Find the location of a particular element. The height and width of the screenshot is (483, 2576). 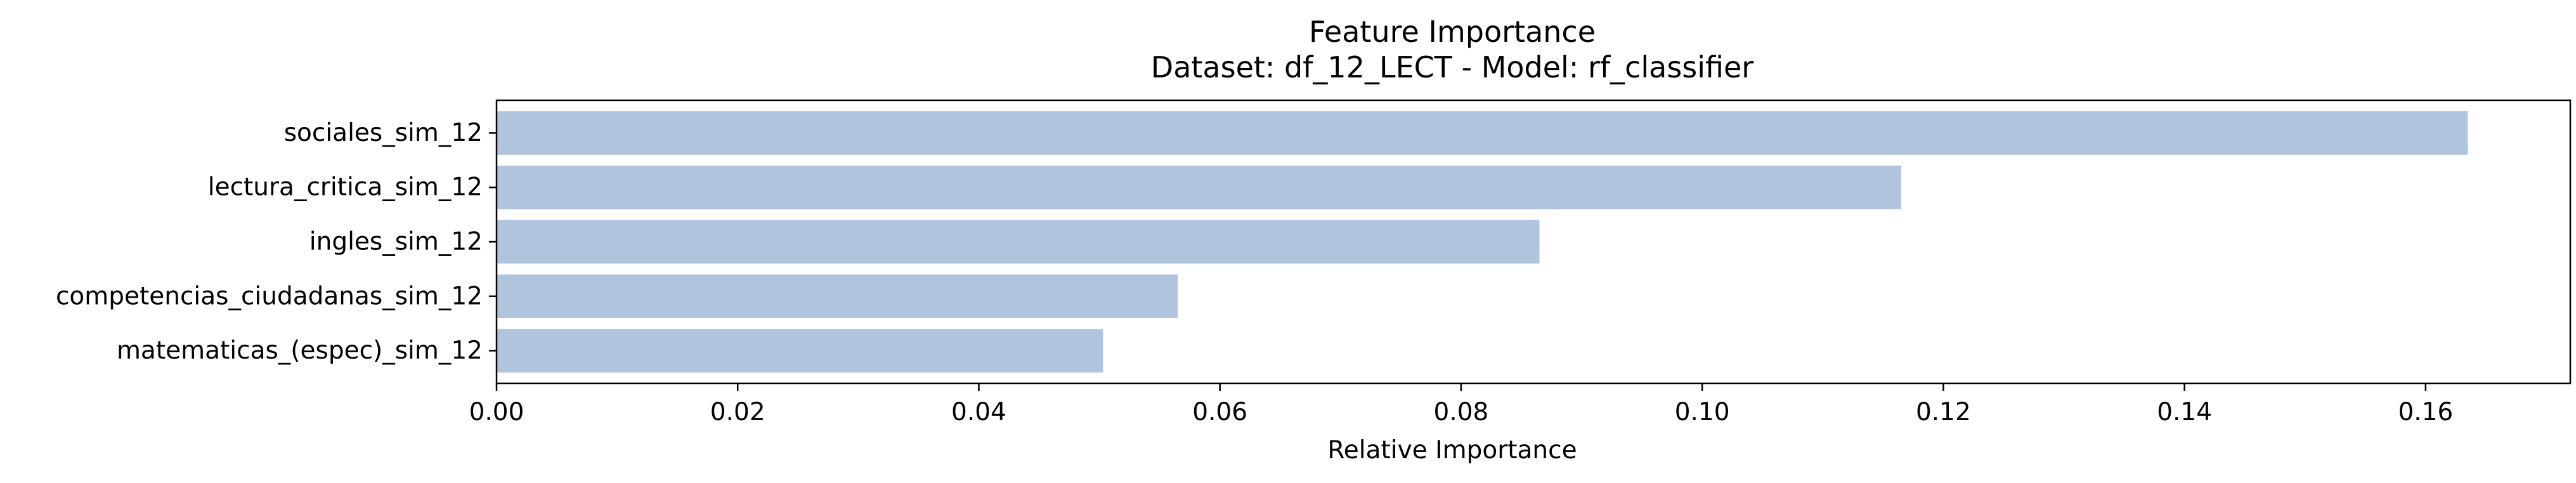

y-tick-label: competencias_ciudadanas_sim_12 is located at coordinates (269, 296).